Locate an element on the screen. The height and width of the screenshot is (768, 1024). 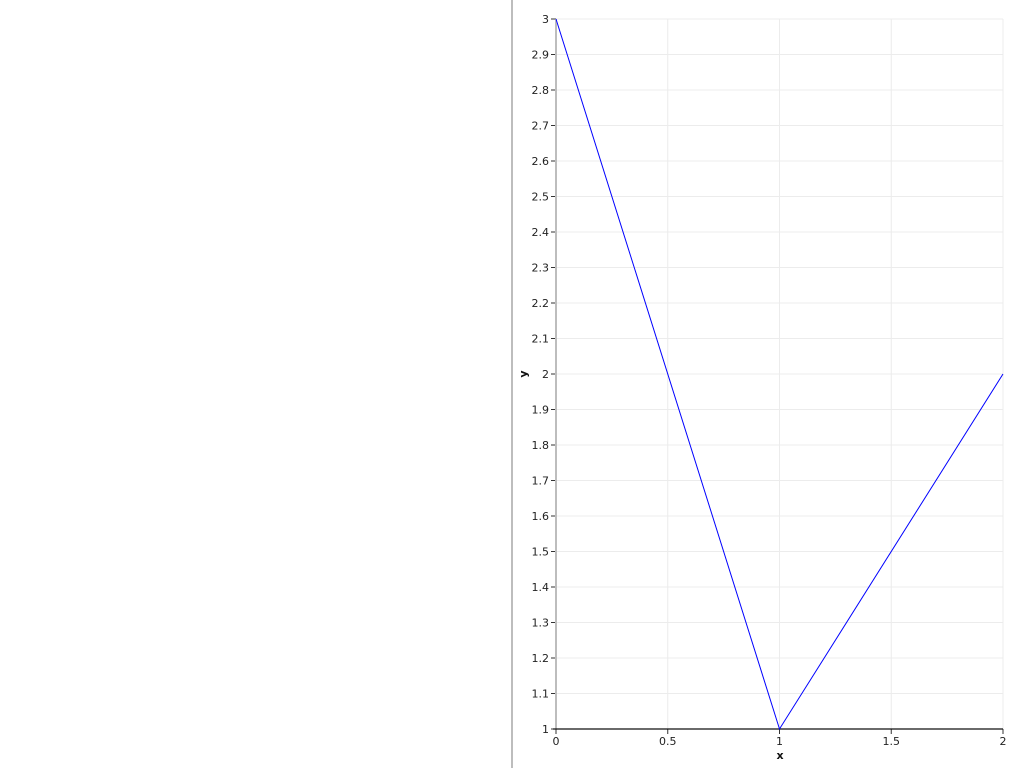
y-tick-label: 1 is located at coordinates (545, 729).